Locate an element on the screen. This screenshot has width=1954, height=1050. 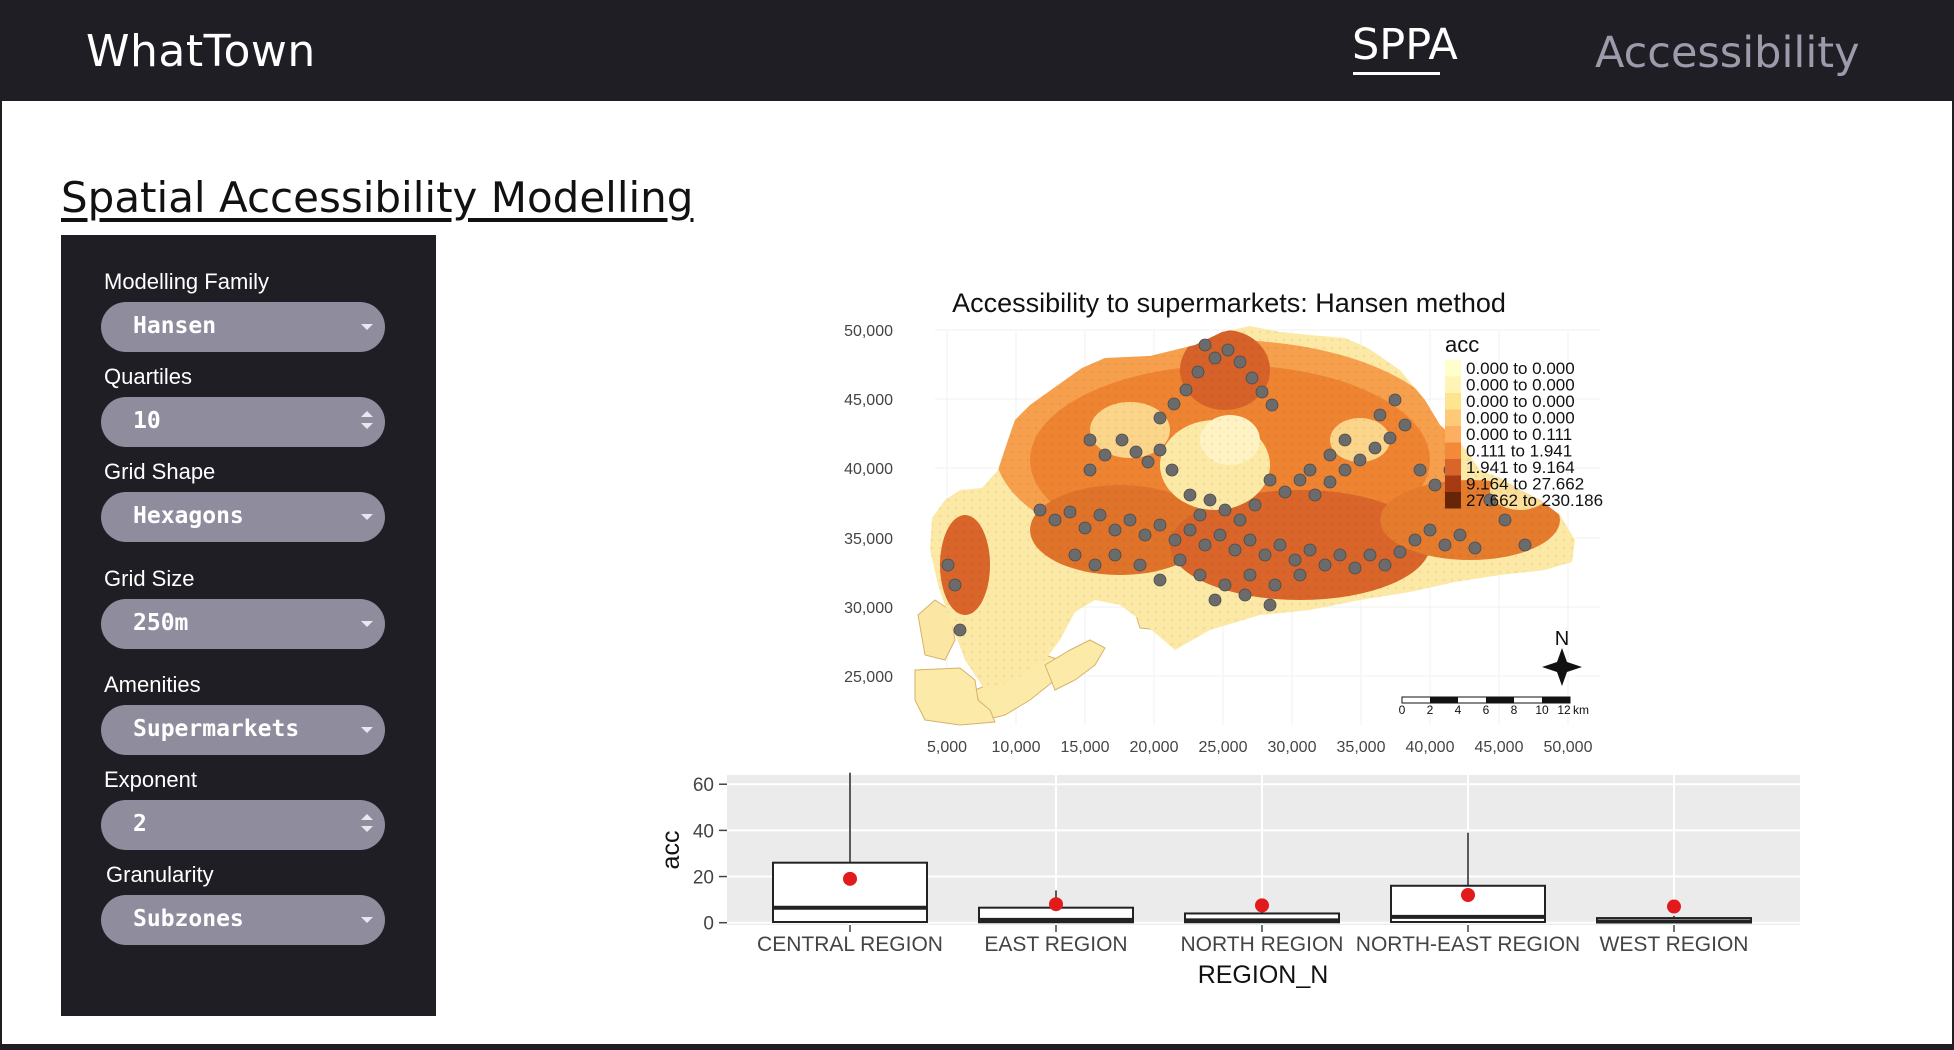
bottom-bar is located at coordinates (977, 1047).